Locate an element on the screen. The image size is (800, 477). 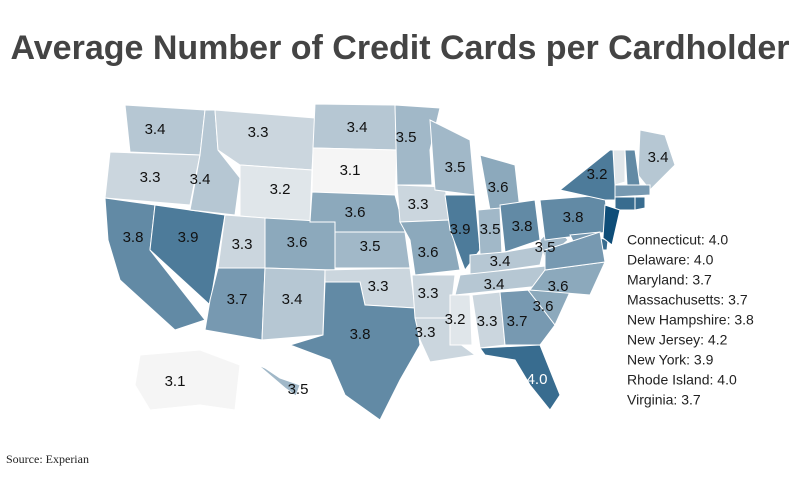
source: Source: Experian is located at coordinates (47, 459).